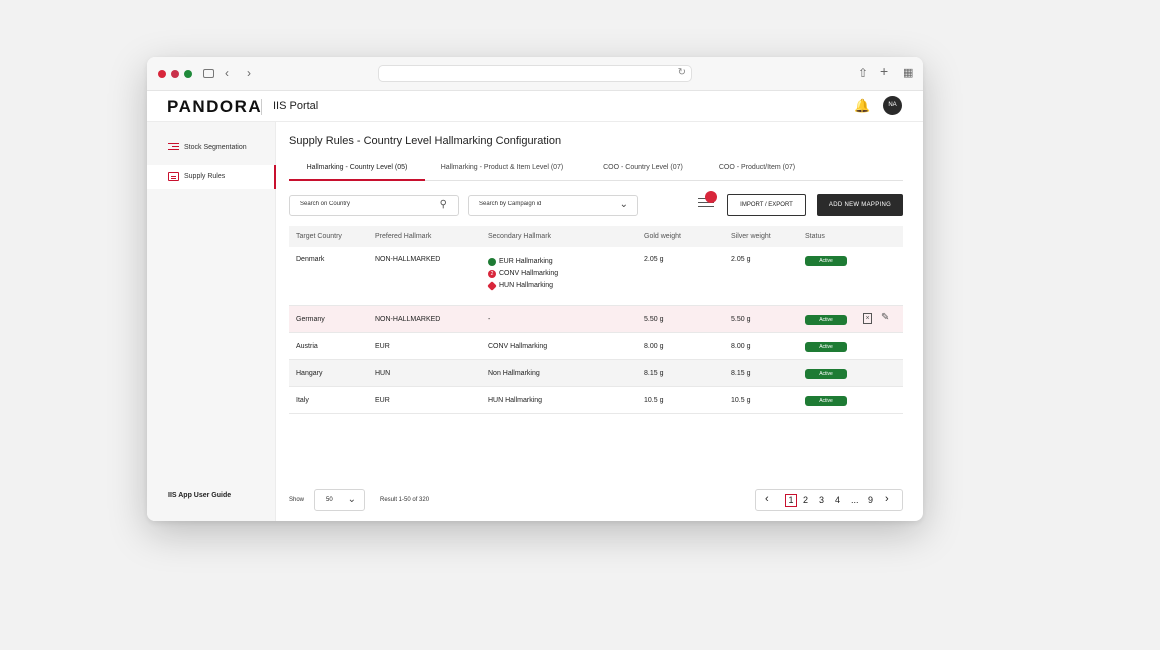 Image resolution: width=1160 pixels, height=650 pixels. I want to click on result-count: Result 1-50 of 320, so click(405, 500).